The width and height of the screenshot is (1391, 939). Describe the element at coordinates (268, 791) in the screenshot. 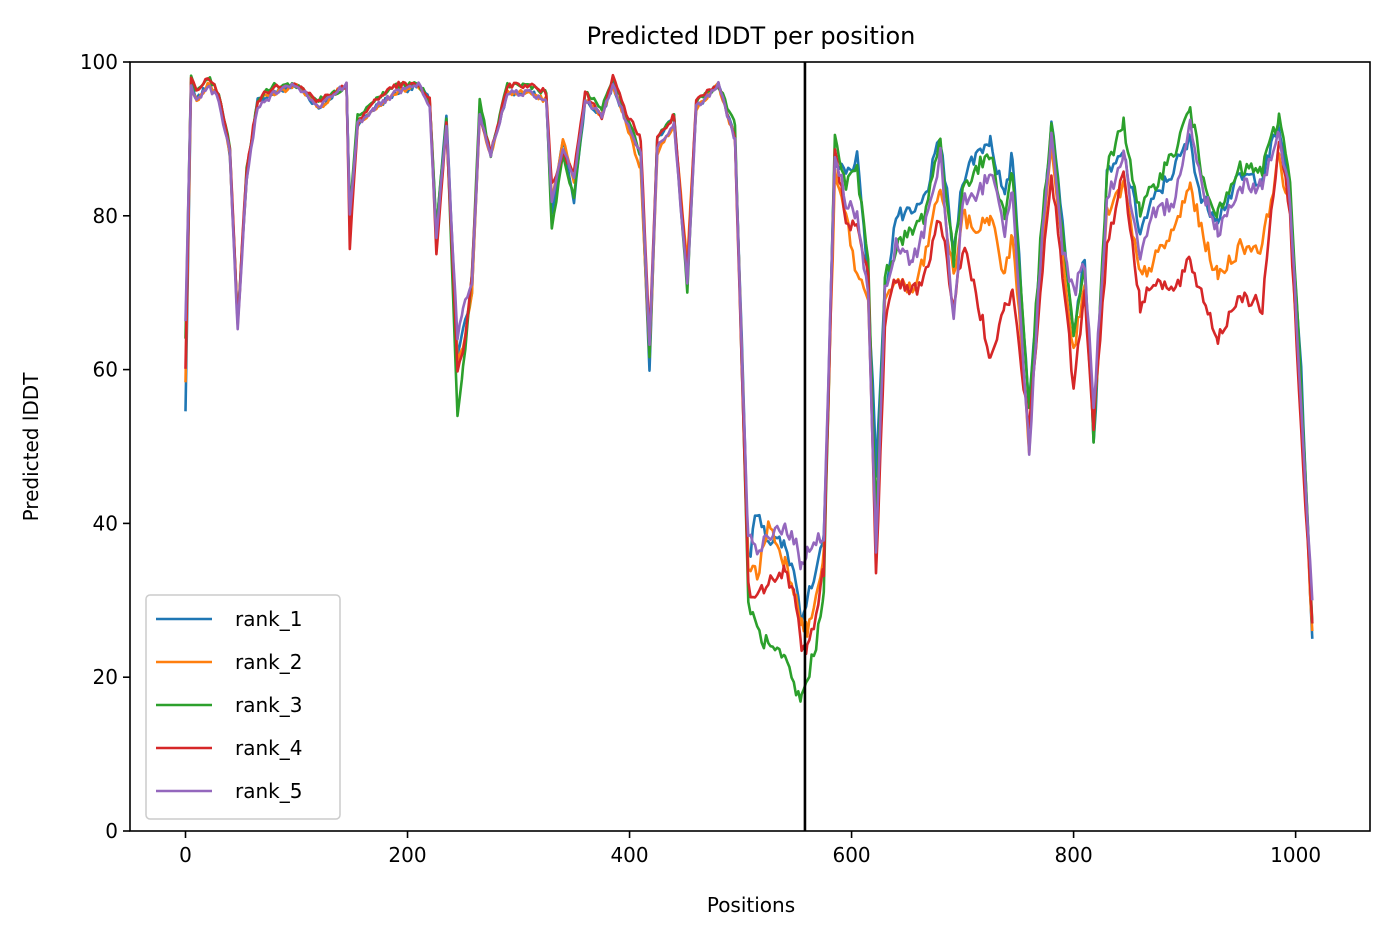

I see `legend-label-rank-5: rank_5` at that location.